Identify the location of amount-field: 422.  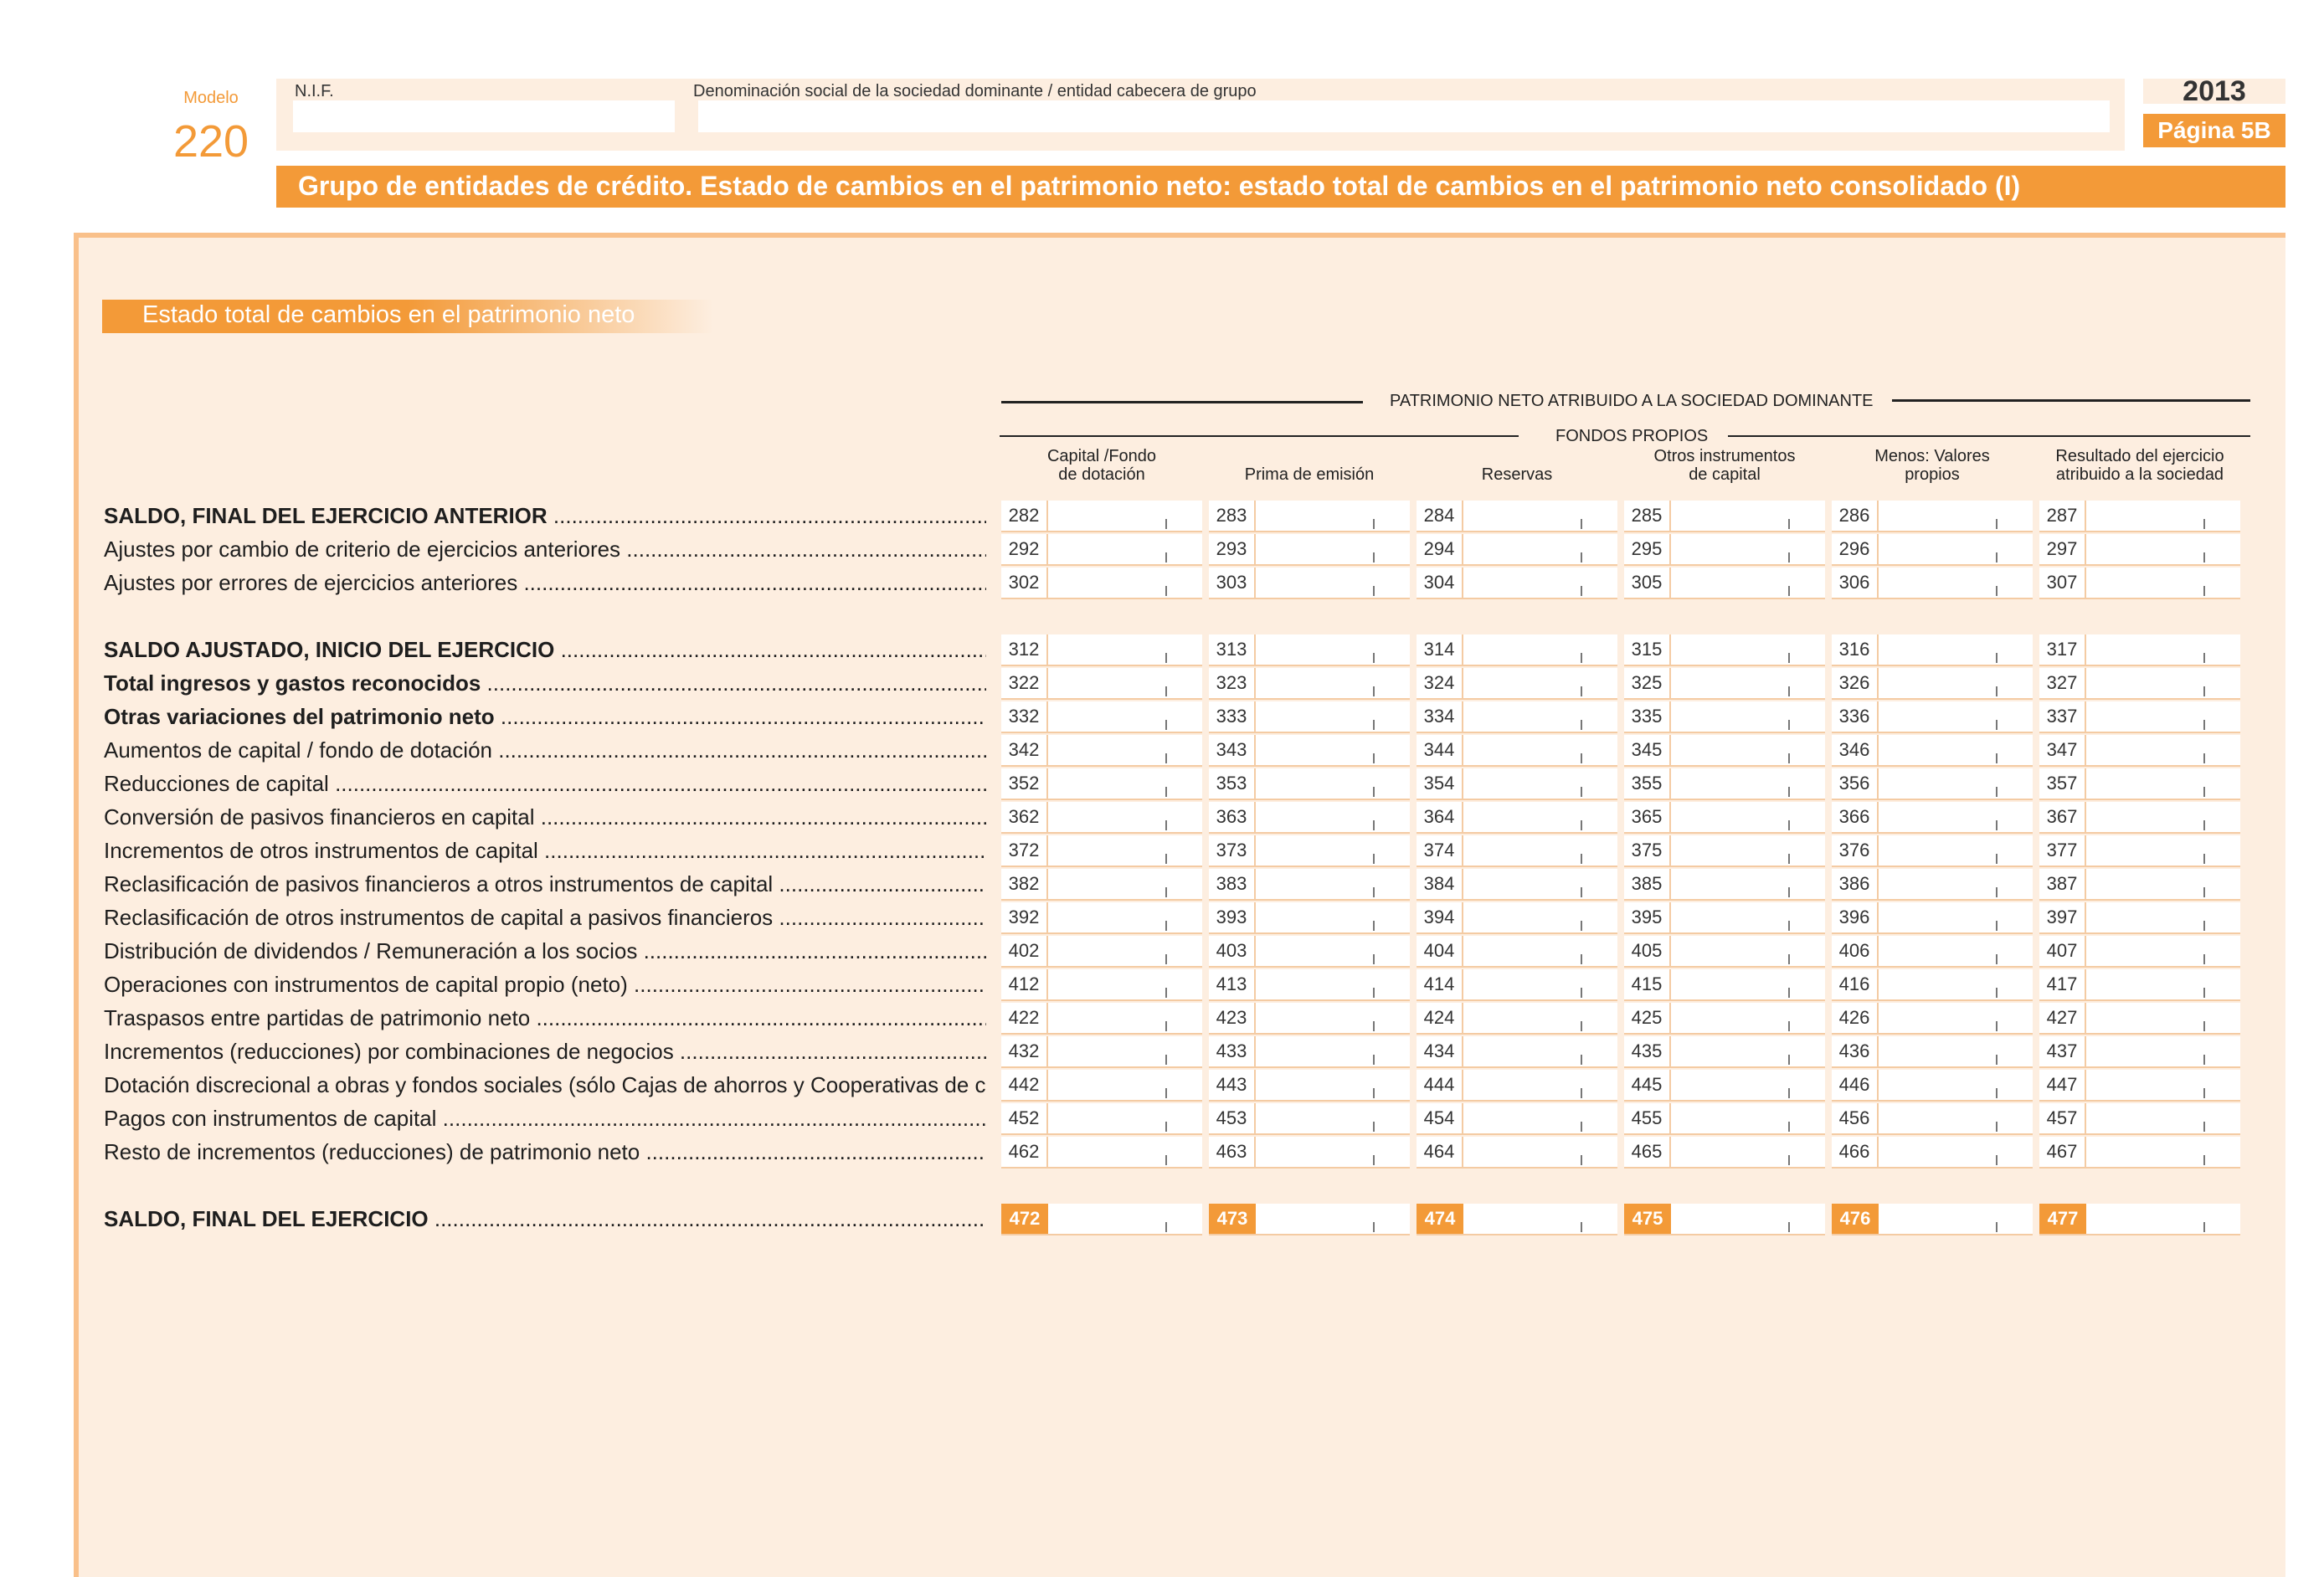
(1101, 1019).